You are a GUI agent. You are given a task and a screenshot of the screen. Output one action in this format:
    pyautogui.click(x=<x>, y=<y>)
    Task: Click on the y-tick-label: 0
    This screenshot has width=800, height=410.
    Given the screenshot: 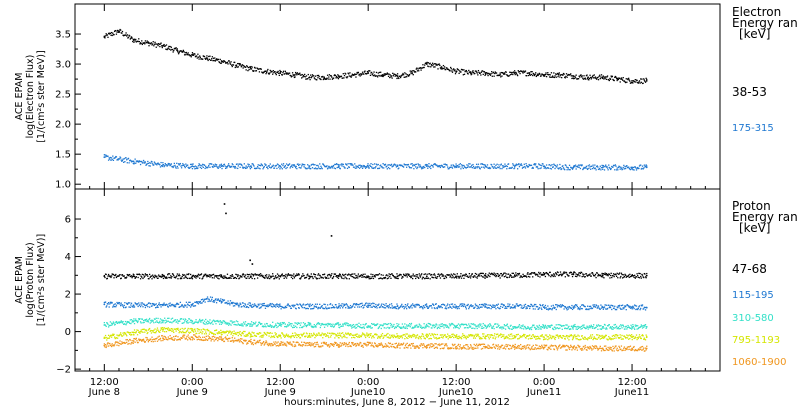 What is the action you would take?
    pyautogui.click(x=68, y=332)
    